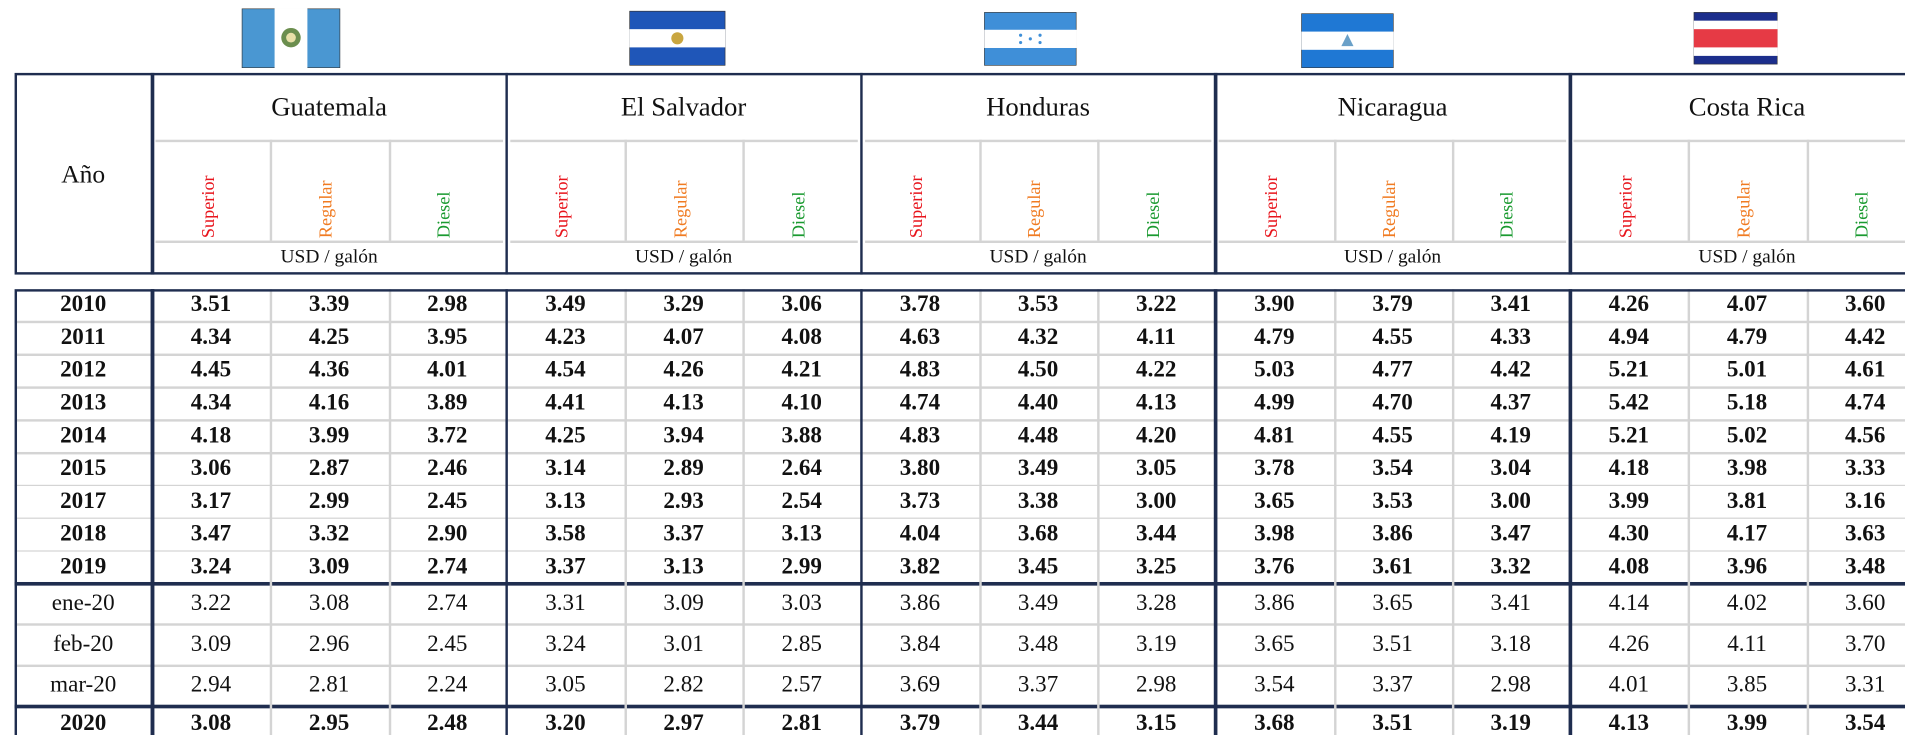 The height and width of the screenshot is (735, 1905). I want to click on price-cell: 3.22, so click(211, 603).